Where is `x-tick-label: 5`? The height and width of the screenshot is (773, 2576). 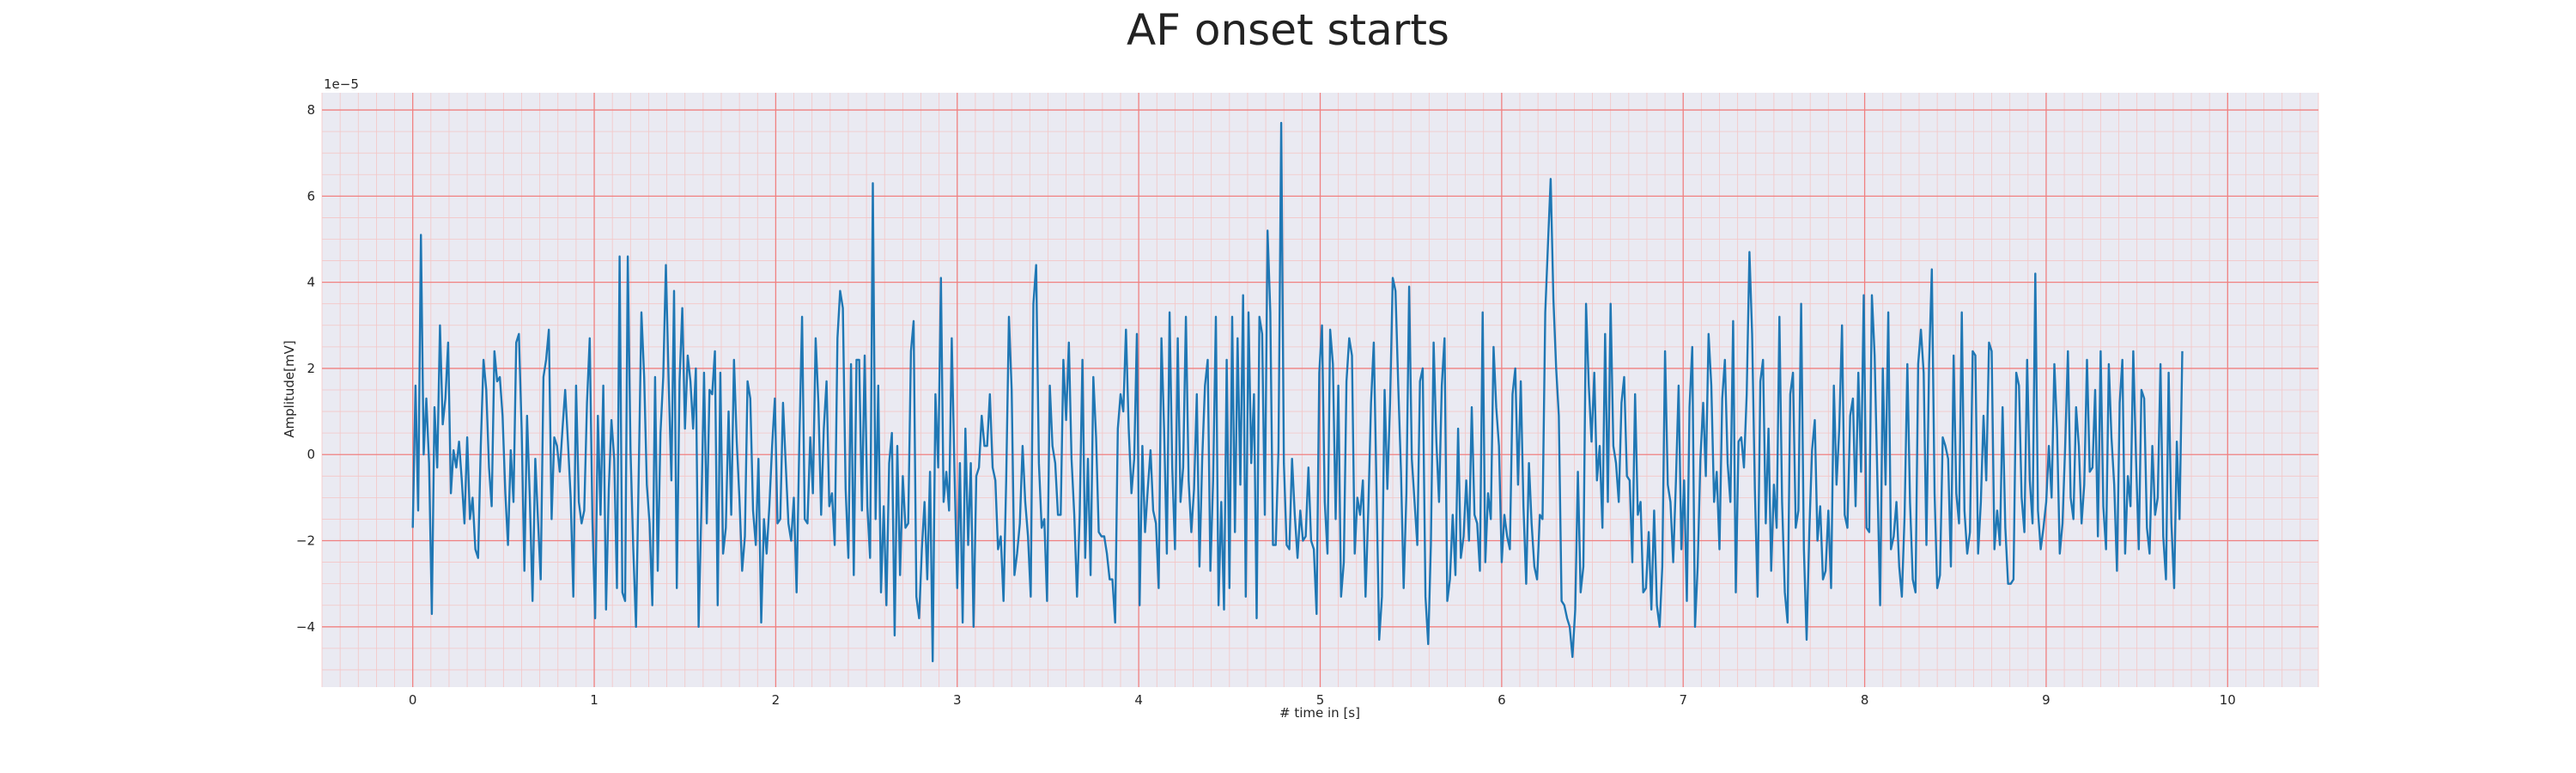
x-tick-label: 5 is located at coordinates (1320, 700).